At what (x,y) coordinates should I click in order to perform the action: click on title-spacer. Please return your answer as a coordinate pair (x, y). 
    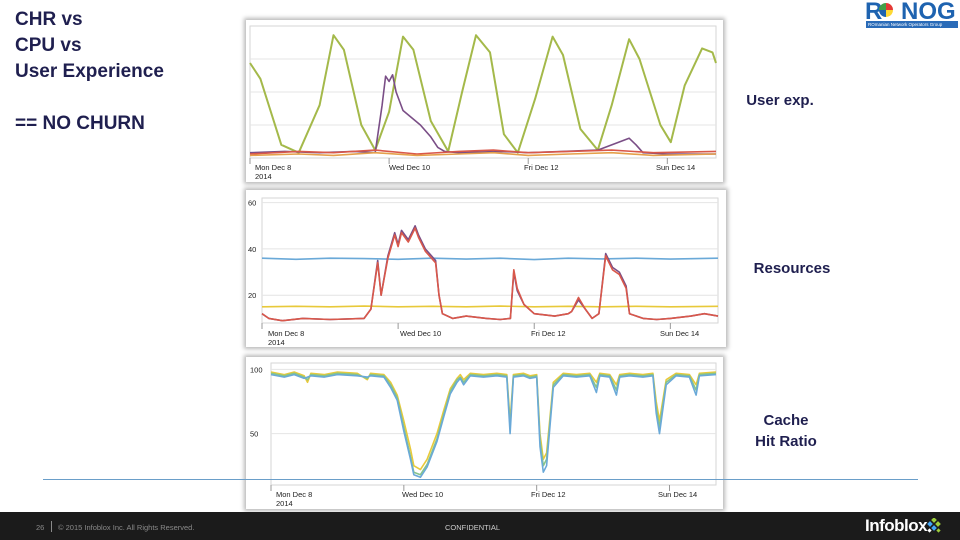
    Looking at the image, I should click on (89, 98).